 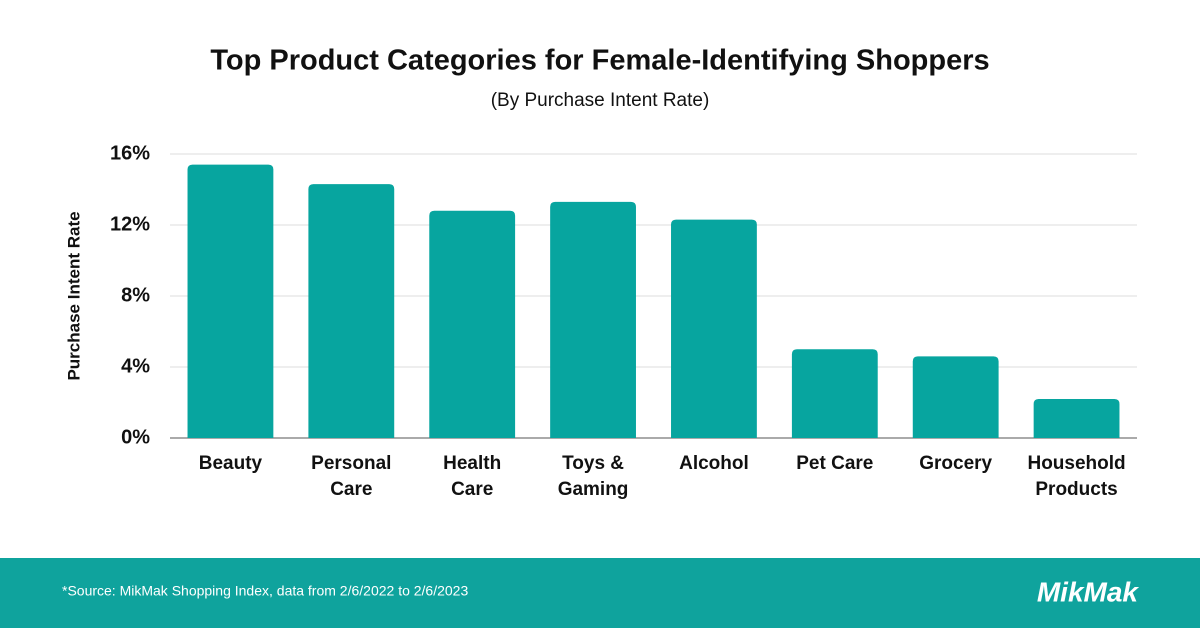 What do you see at coordinates (714, 463) in the screenshot?
I see `x-tick-label: Alcohol` at bounding box center [714, 463].